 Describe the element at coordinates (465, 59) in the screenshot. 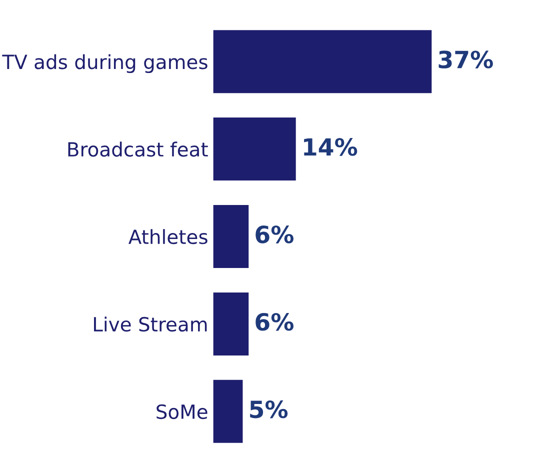

I see `data-label: 37%` at that location.